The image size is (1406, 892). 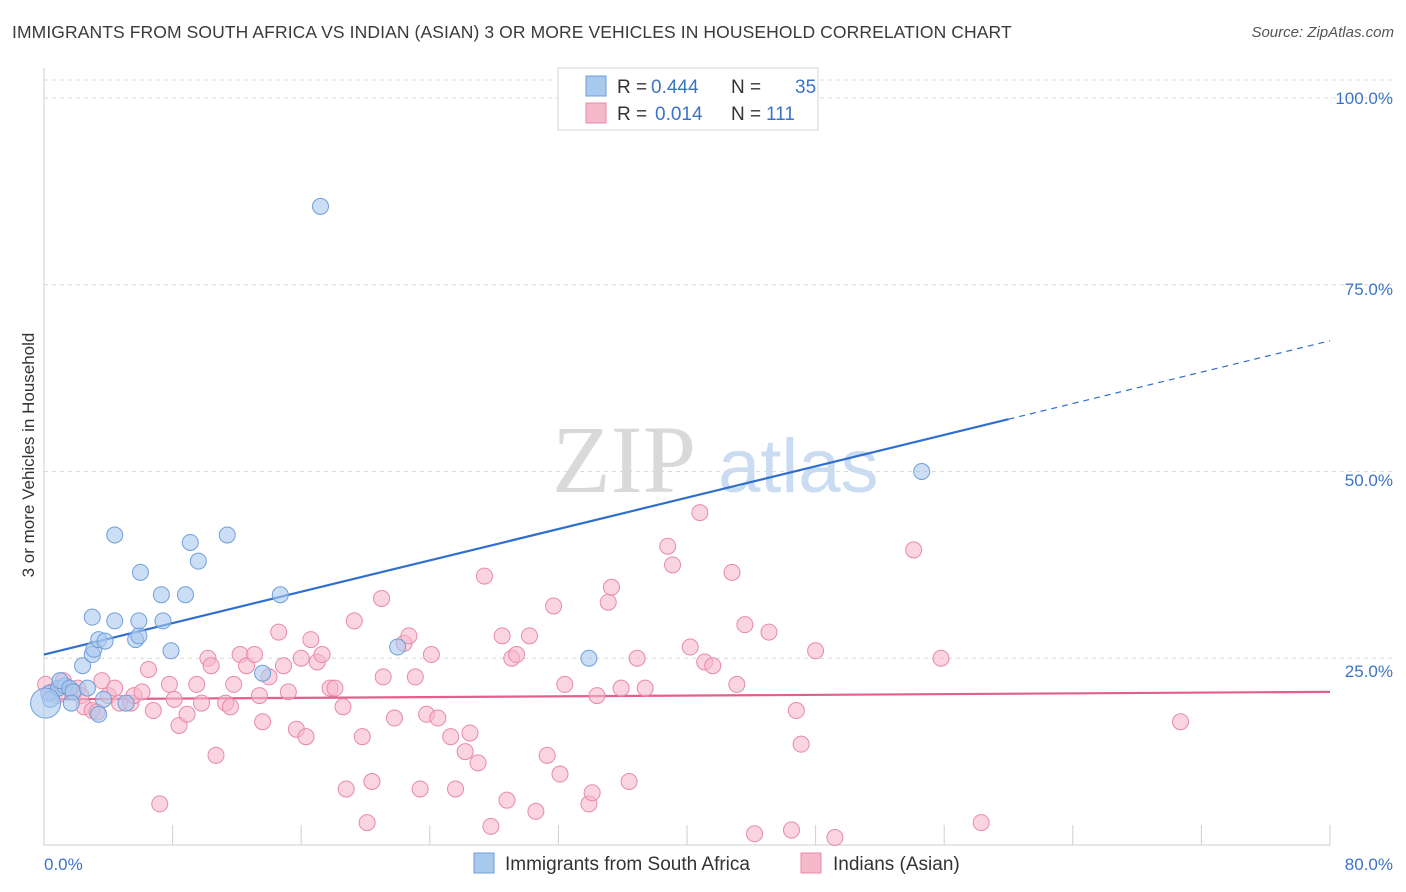 What do you see at coordinates (805, 87) in the screenshot?
I see `legend-n-value: 35` at bounding box center [805, 87].